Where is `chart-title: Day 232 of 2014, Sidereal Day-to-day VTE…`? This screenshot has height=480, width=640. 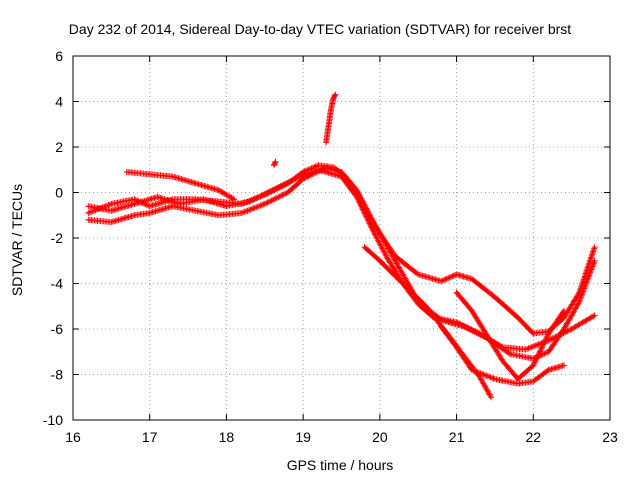 chart-title: Day 232 of 2014, Sidereal Day-to-day VTE… is located at coordinates (320, 29).